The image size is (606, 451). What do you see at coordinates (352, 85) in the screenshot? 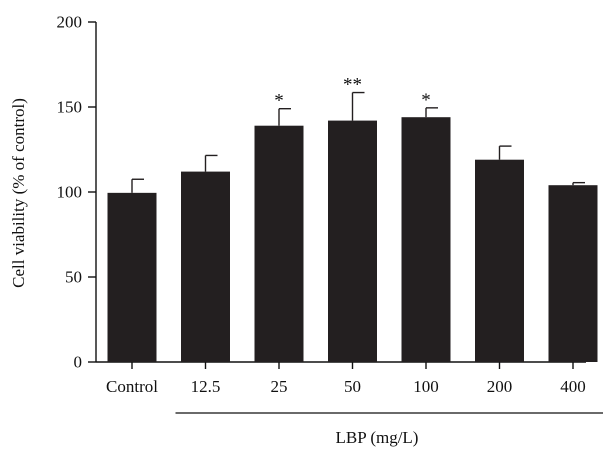
I see `significance-marker: **` at bounding box center [352, 85].